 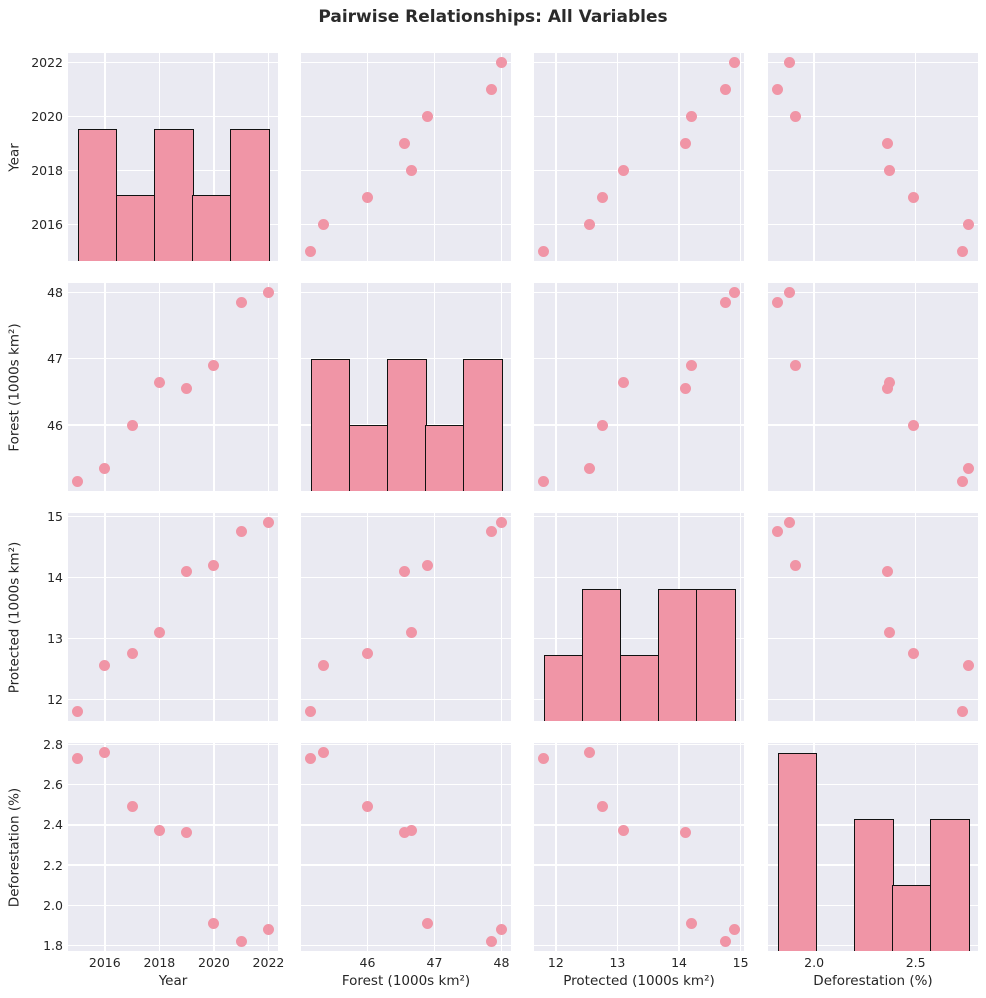 What do you see at coordinates (104, 962) in the screenshot?
I see `x-tick-label: 2016` at bounding box center [104, 962].